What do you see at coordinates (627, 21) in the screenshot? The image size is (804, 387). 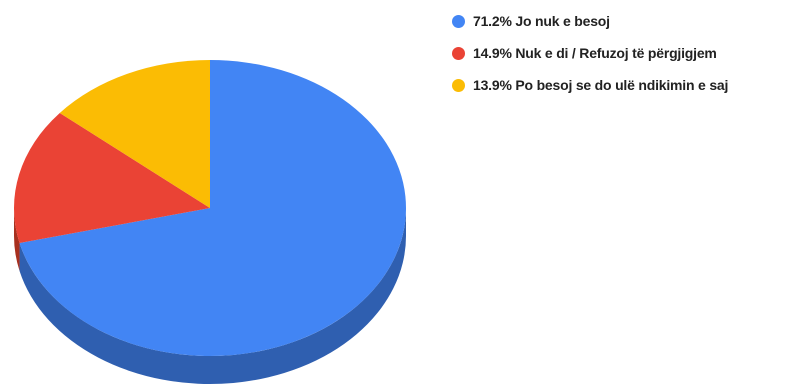 I see `legend-item: 71.2% Jo nuk e besoj` at bounding box center [627, 21].